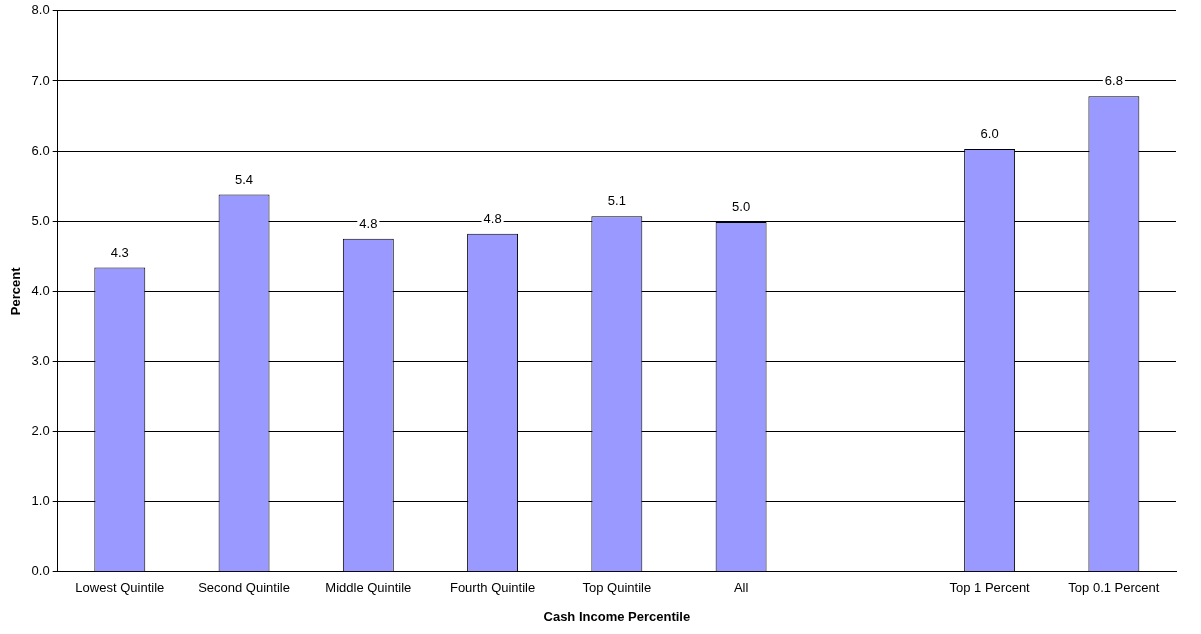 This screenshot has height=634, width=1201. Describe the element at coordinates (244, 588) in the screenshot. I see `x-tick-label: Second Quintile` at that location.